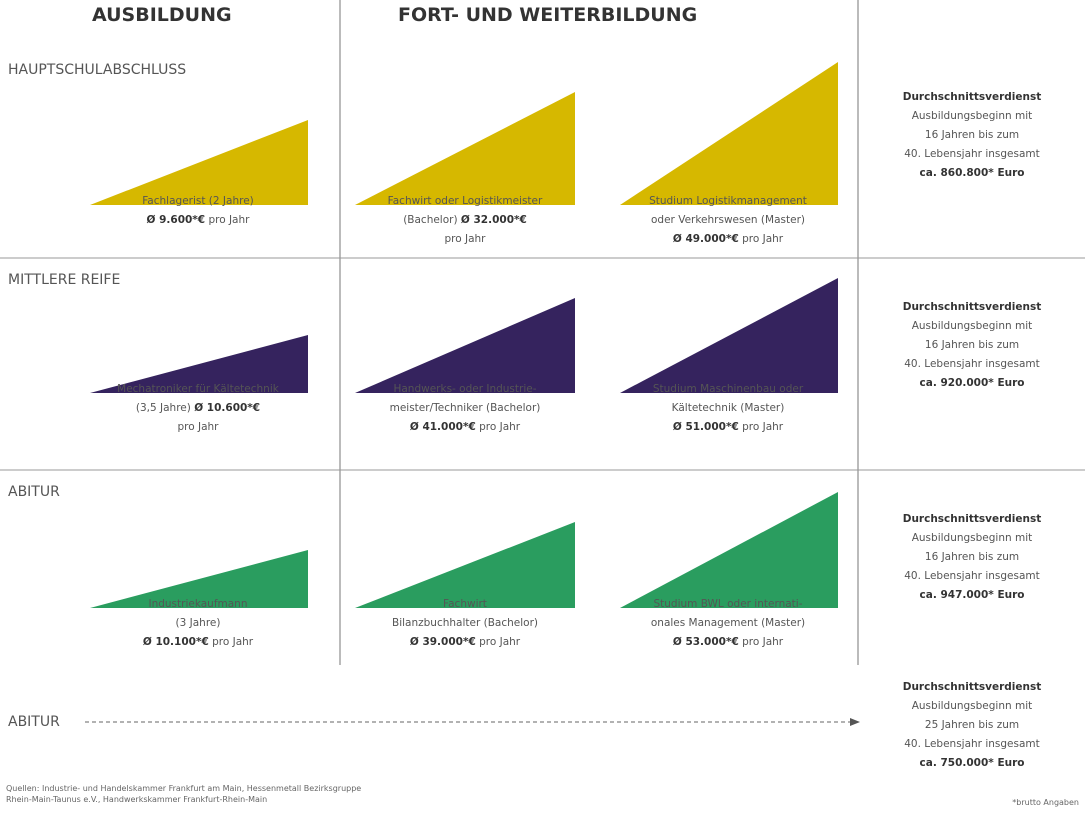 This screenshot has width=1085, height=819. I want to click on text-segment: Industriekaufmann, so click(198, 604).